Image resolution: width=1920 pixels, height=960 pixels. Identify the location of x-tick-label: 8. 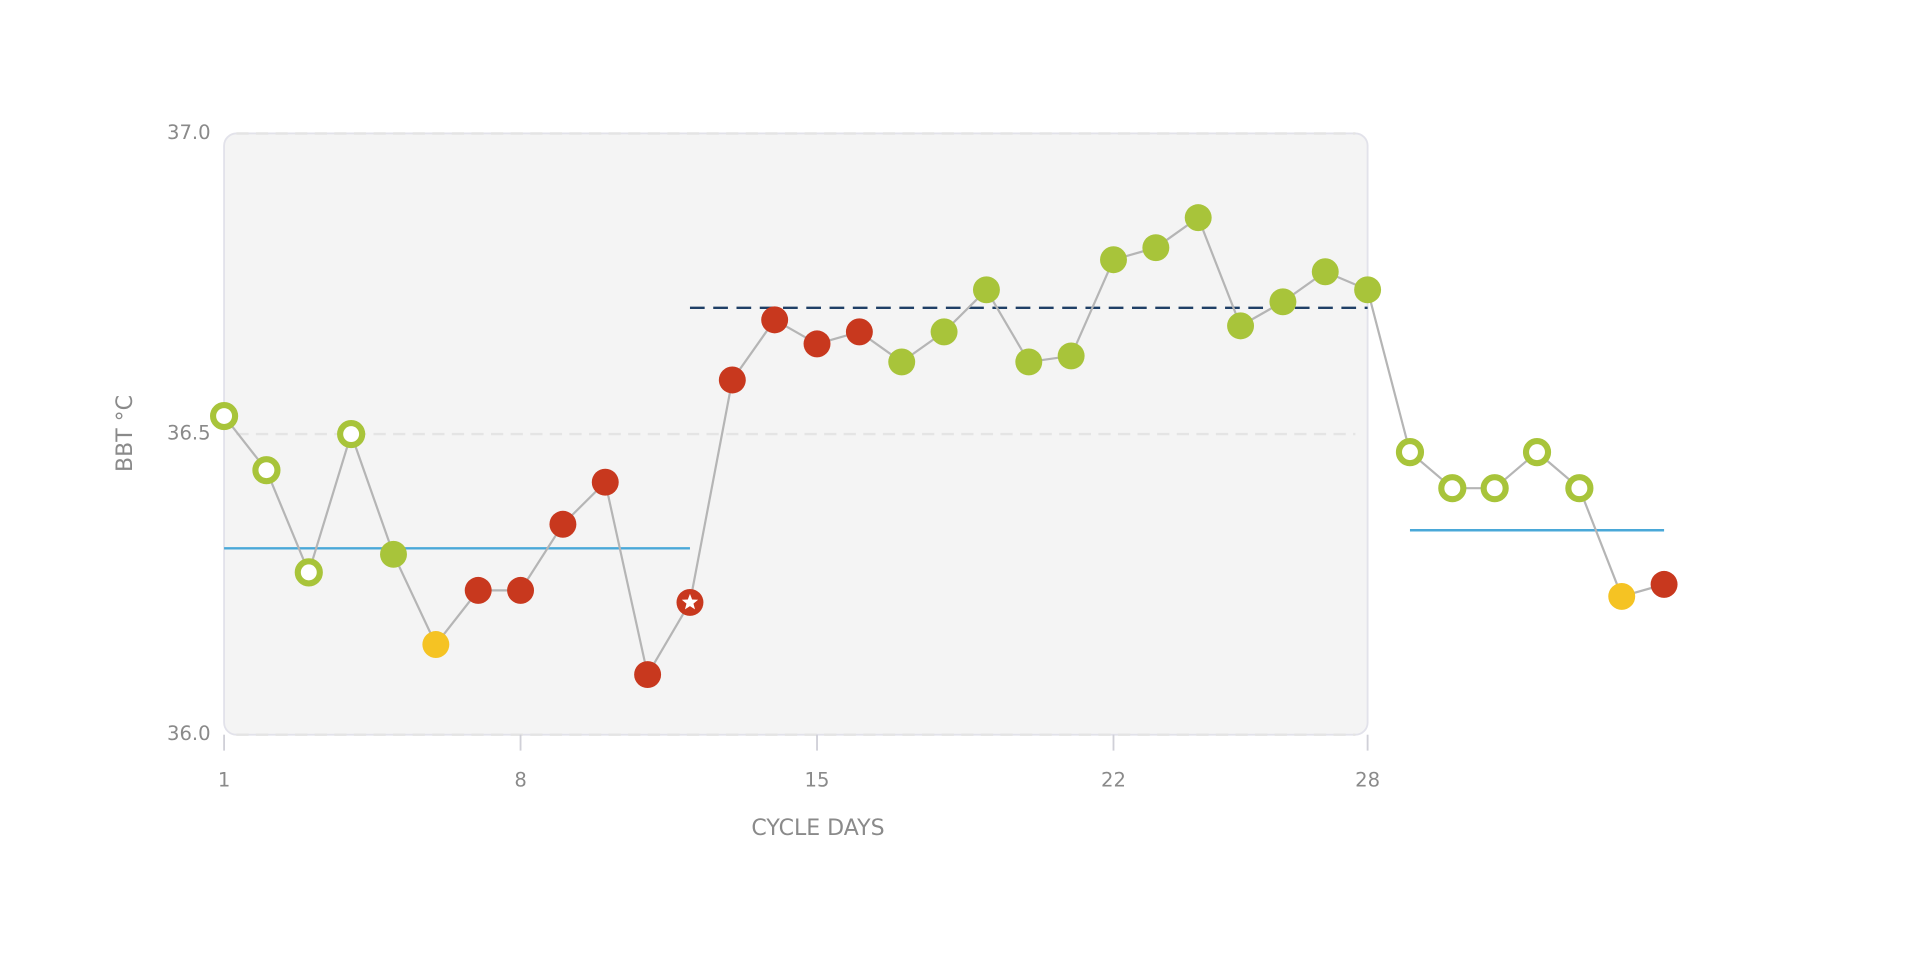
(520, 780).